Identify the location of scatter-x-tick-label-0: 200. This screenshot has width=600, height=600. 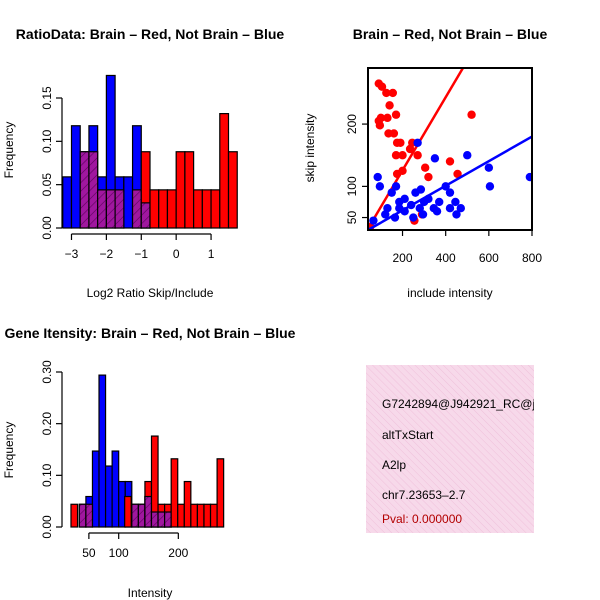
(403, 258).